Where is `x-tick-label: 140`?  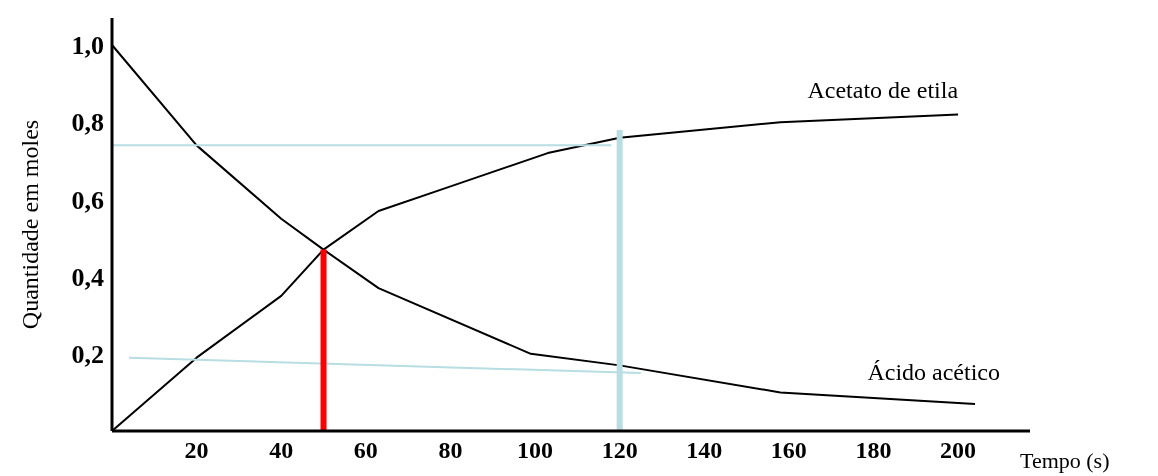
x-tick-label: 140 is located at coordinates (704, 450).